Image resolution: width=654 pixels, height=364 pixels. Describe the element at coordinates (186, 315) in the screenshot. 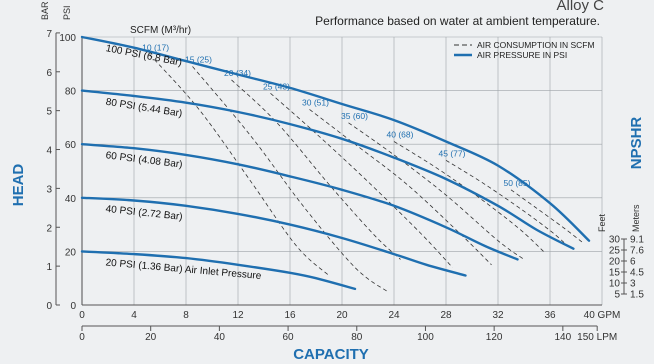

I see `x-tick-gpm: 8` at that location.